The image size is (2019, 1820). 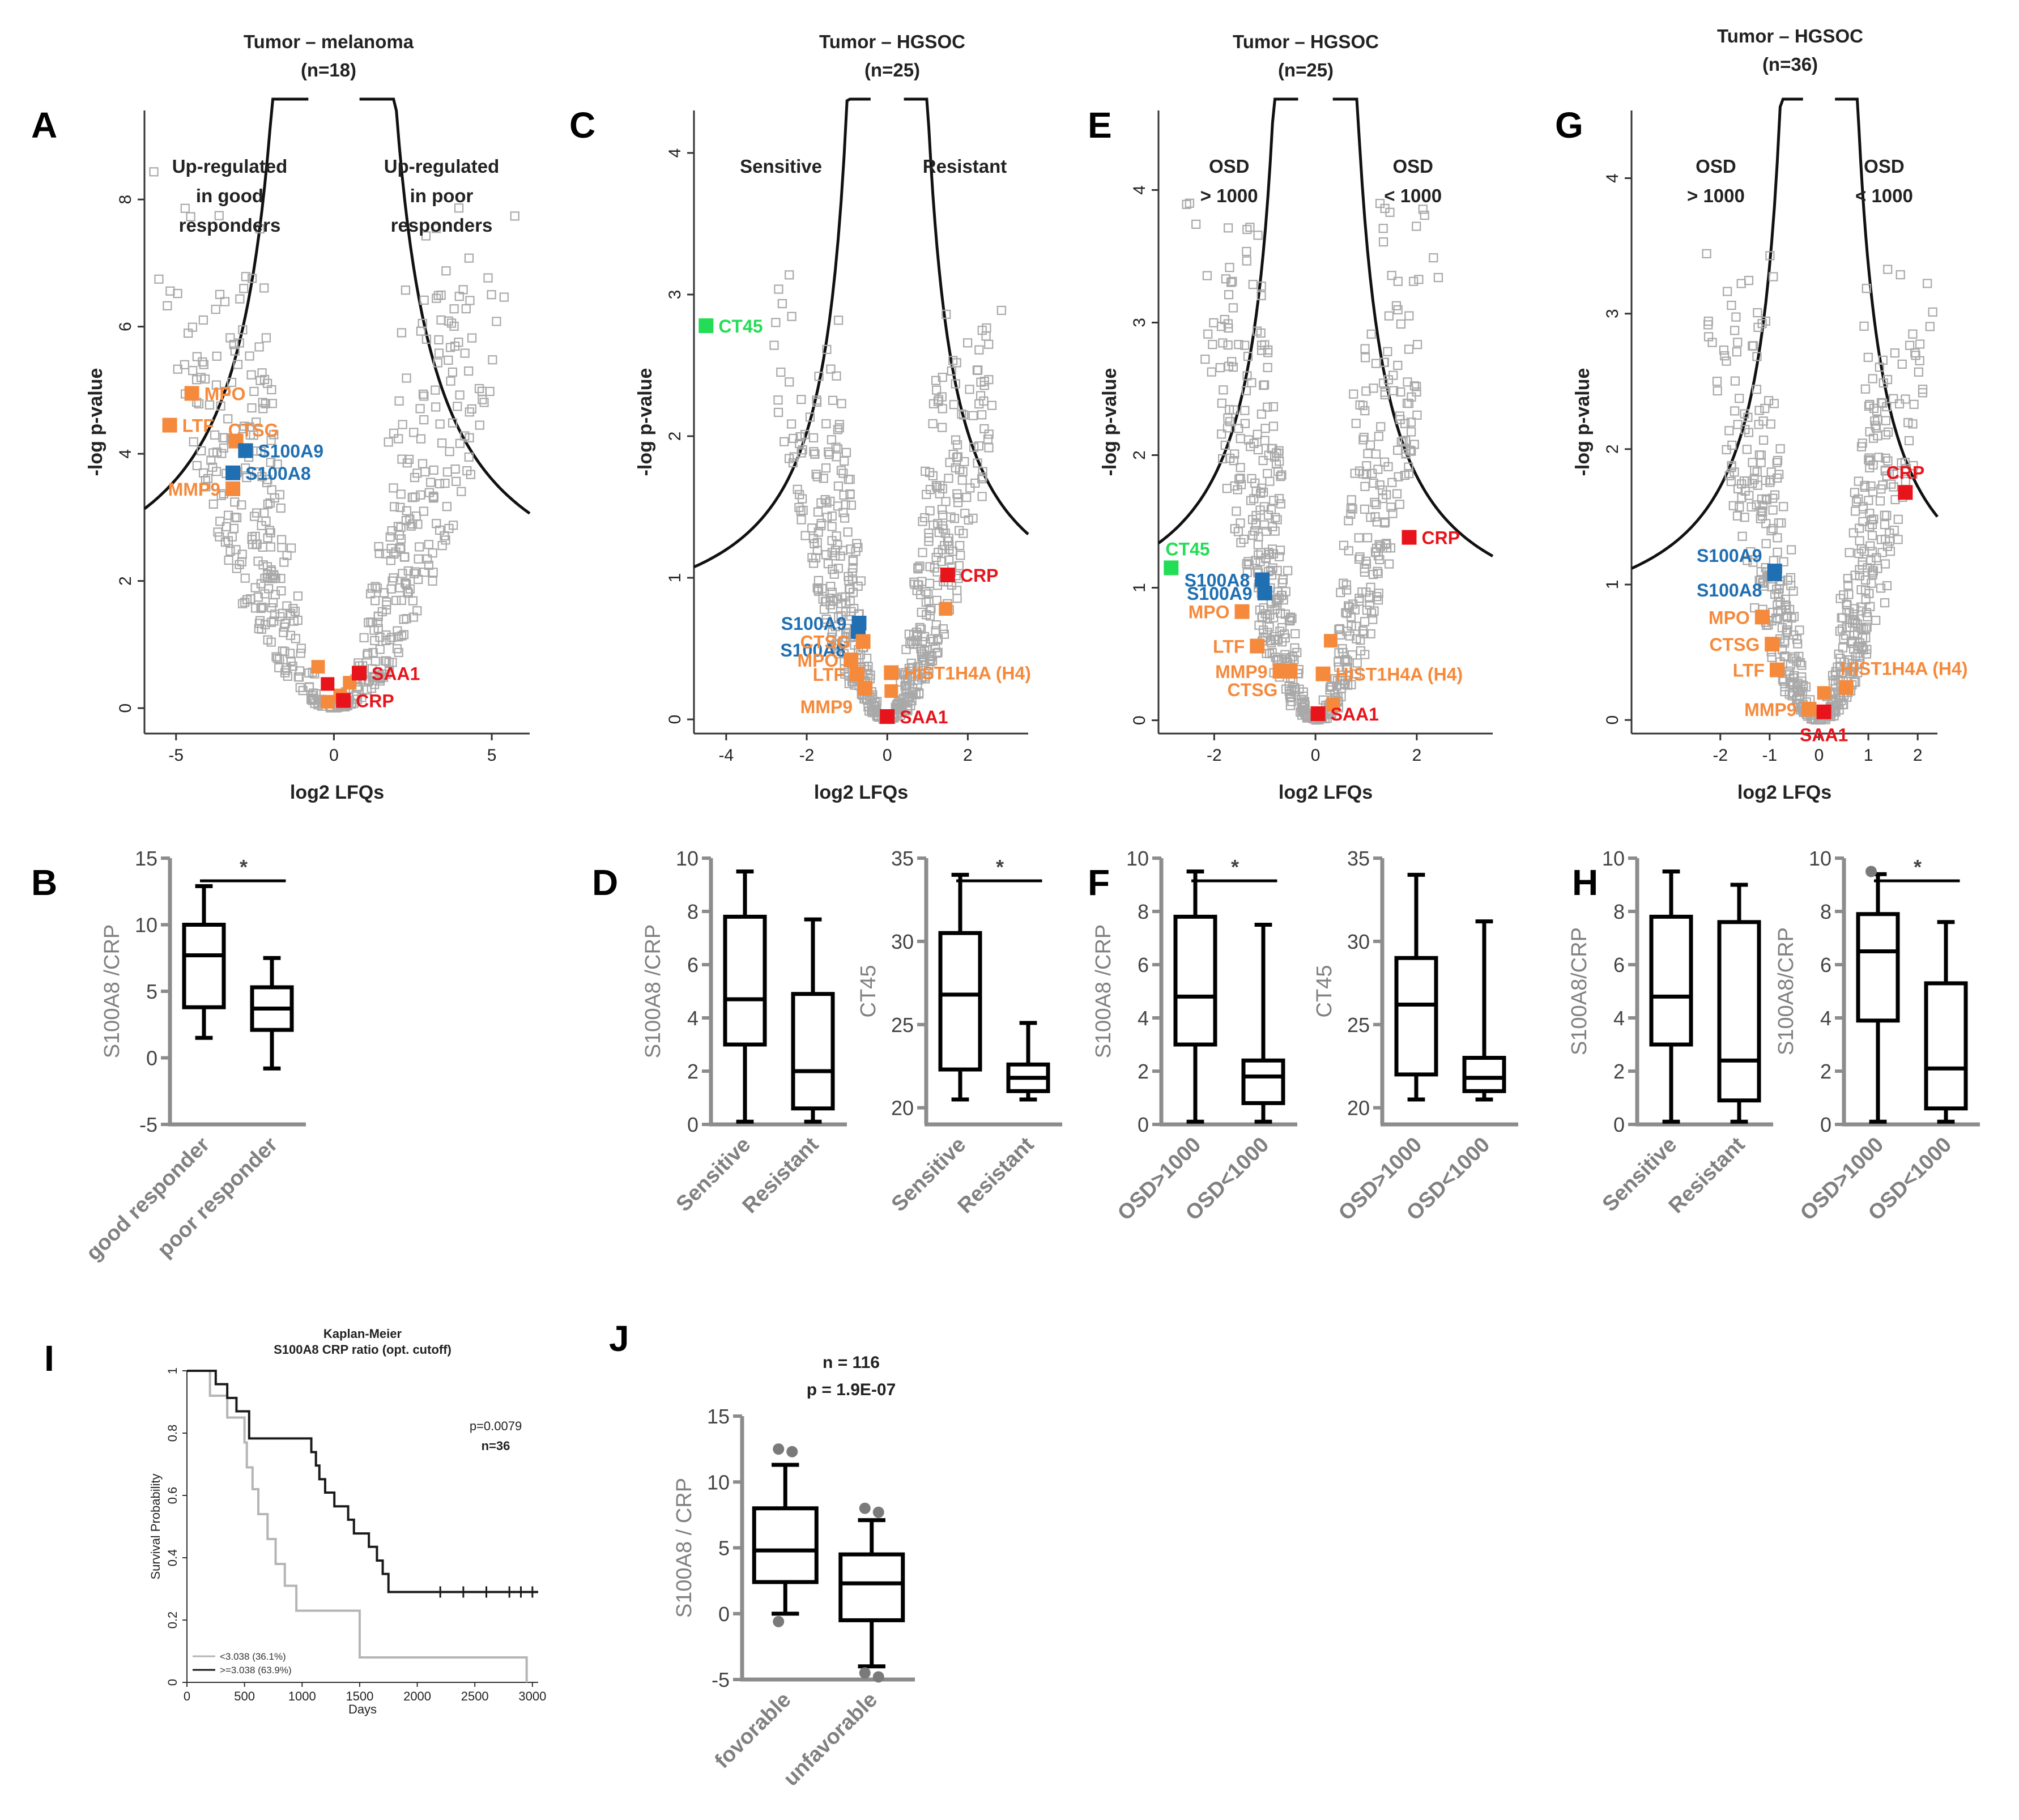 What do you see at coordinates (1187, 549) in the screenshot?
I see `highlight-label: CT45` at bounding box center [1187, 549].